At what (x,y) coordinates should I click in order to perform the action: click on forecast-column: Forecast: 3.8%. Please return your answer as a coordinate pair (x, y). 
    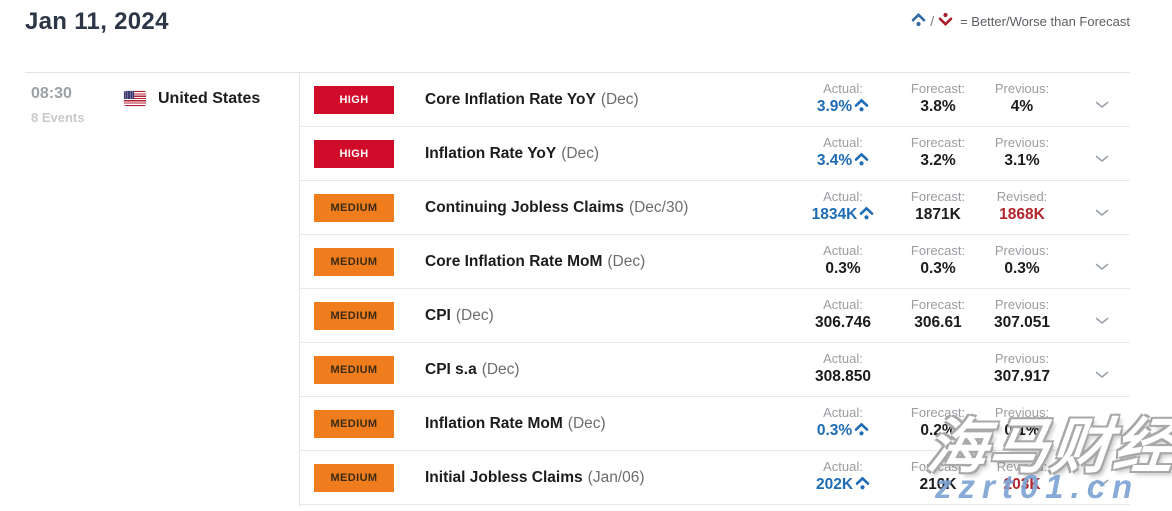
    Looking at the image, I should click on (938, 94).